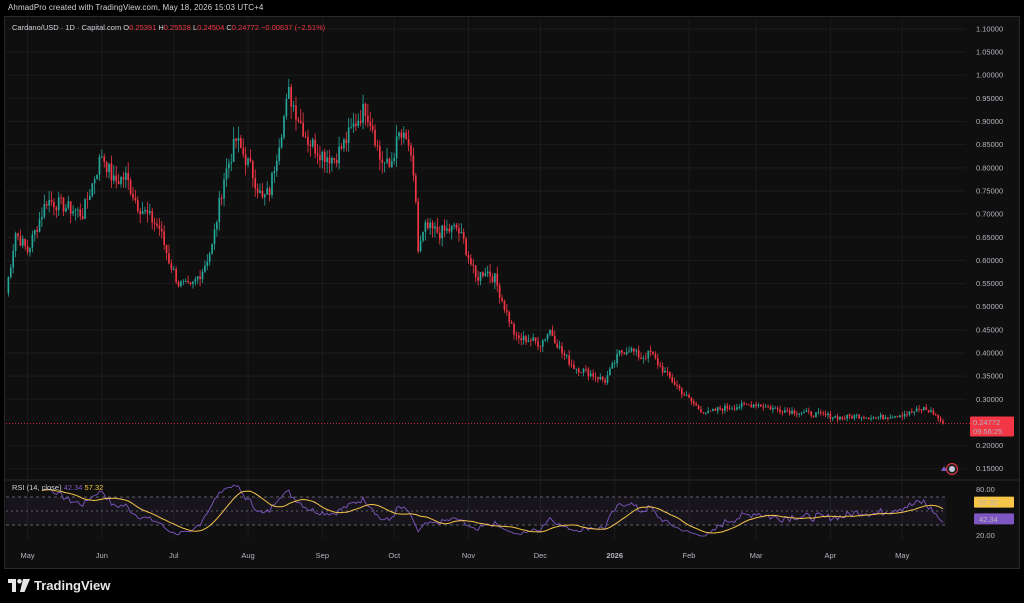 The width and height of the screenshot is (1024, 603). What do you see at coordinates (492, 511) in the screenshot?
I see `rsi-ma-line` at bounding box center [492, 511].